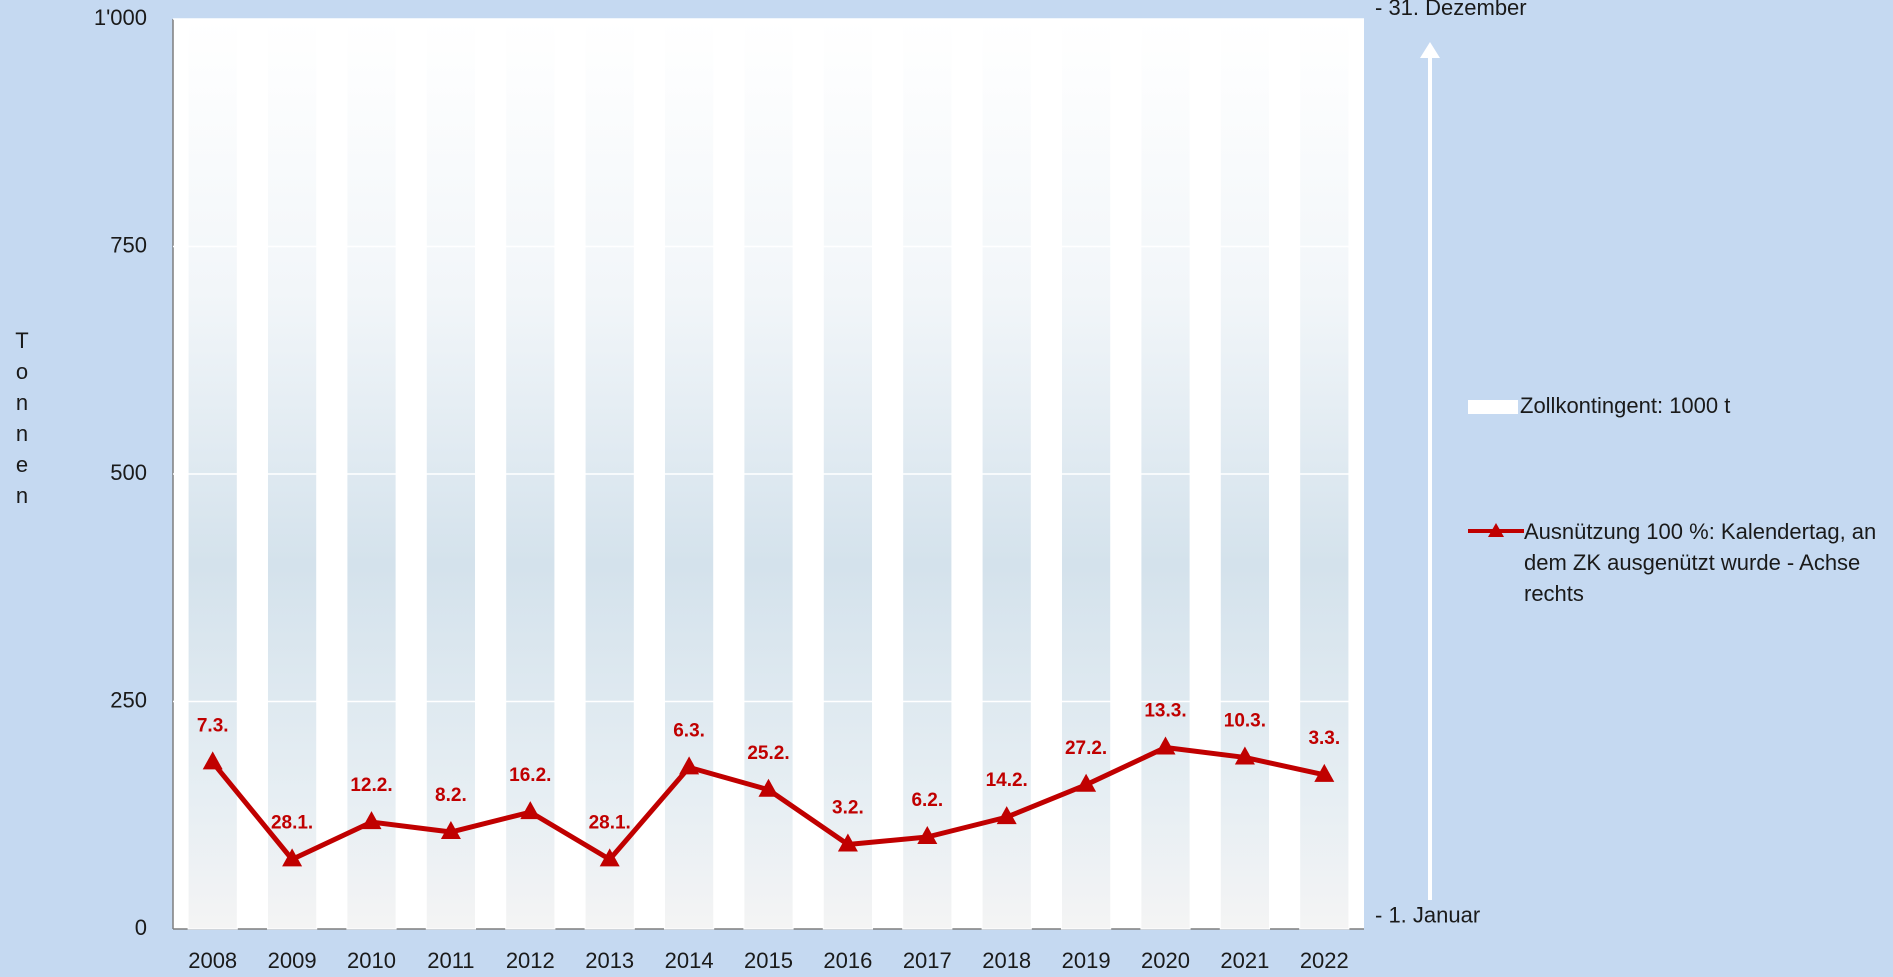  What do you see at coordinates (1451, 10) in the screenshot?
I see `y2-tick-label: - 31. Dezember` at bounding box center [1451, 10].